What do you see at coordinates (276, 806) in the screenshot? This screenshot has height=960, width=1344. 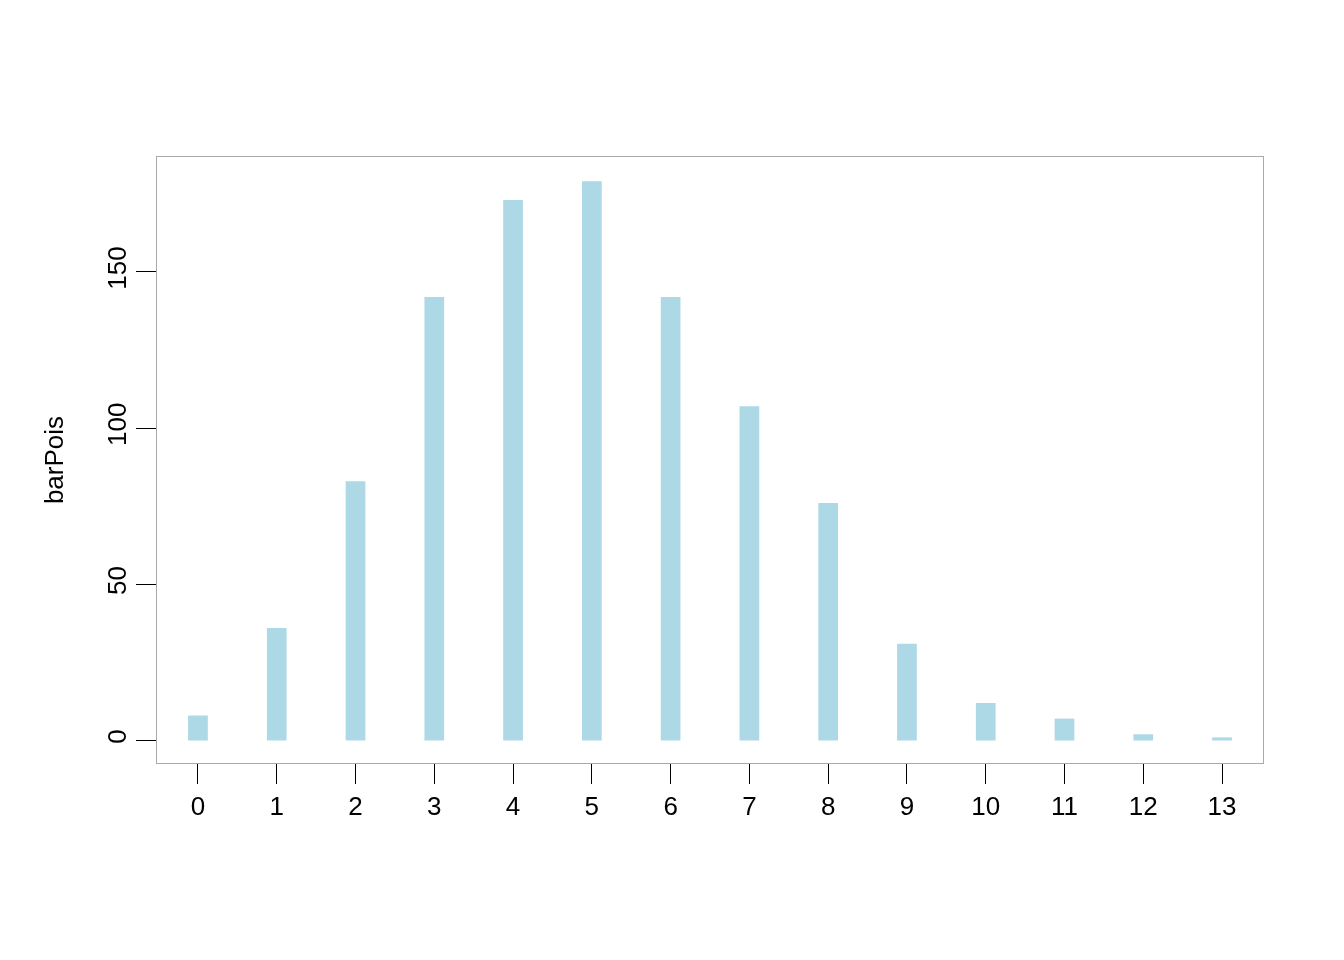 I see `x-tick-label: 1` at bounding box center [276, 806].